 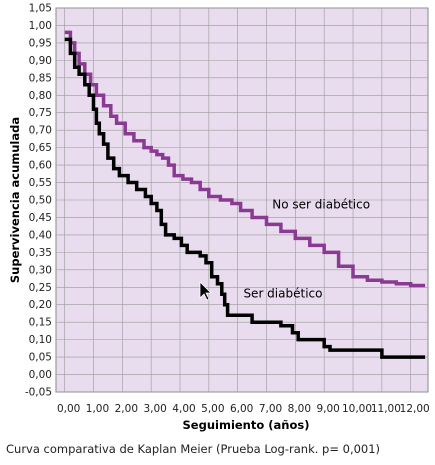 I want to click on y-tick-label: 0,70, so click(x=40, y=131).